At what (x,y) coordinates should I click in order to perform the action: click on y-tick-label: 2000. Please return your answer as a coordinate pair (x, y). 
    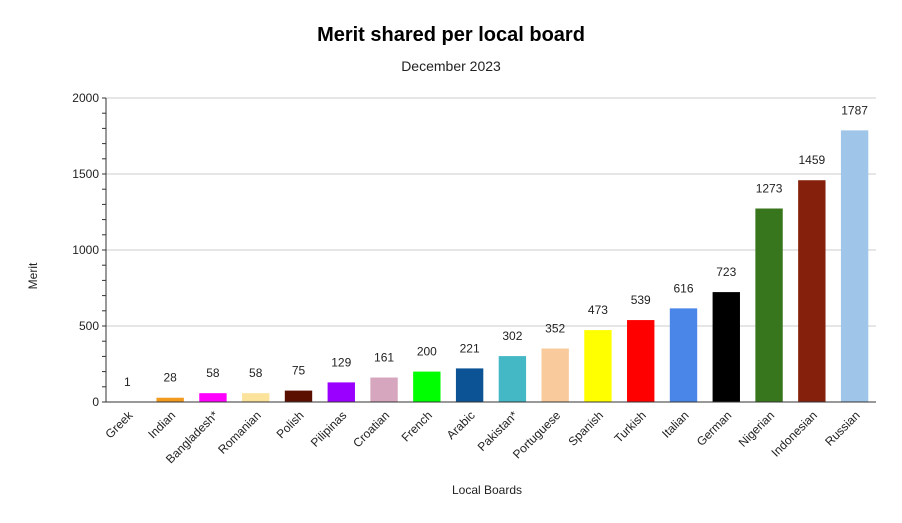
    Looking at the image, I should click on (85, 98).